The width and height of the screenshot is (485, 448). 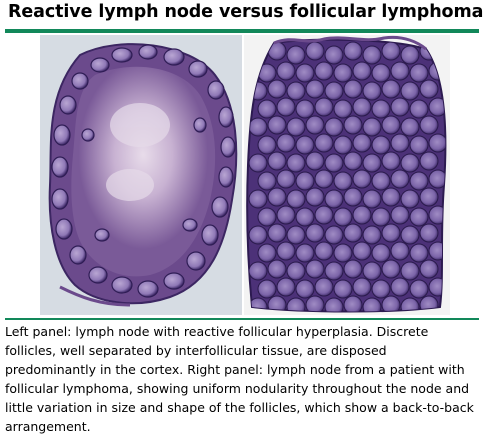 What do you see at coordinates (242, 31) in the screenshot?
I see `title-divider` at bounding box center [242, 31].